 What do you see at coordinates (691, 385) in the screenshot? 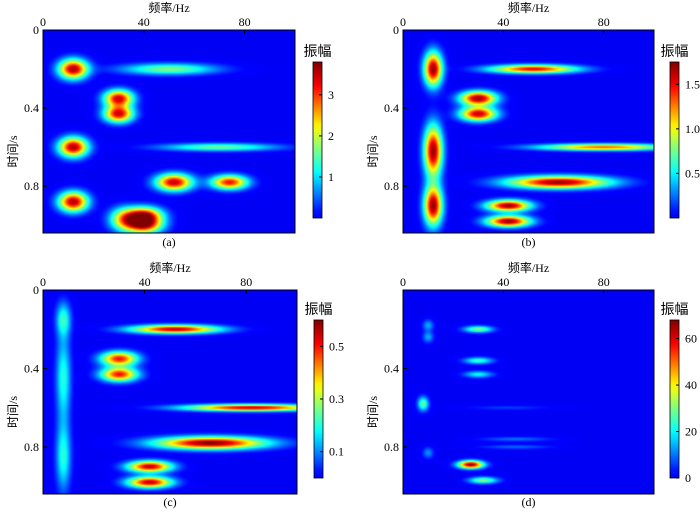
I see `colorbar-tick-label: 40` at bounding box center [691, 385].